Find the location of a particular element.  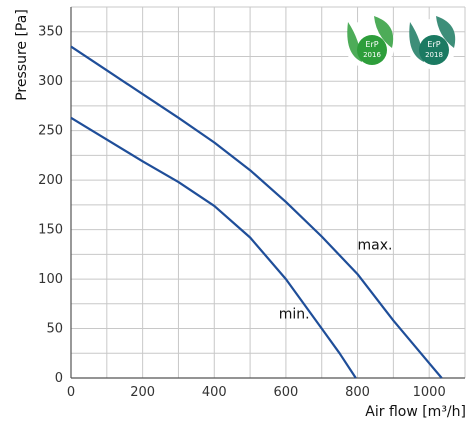

x-tick-label: 1000 is located at coordinates (429, 392).